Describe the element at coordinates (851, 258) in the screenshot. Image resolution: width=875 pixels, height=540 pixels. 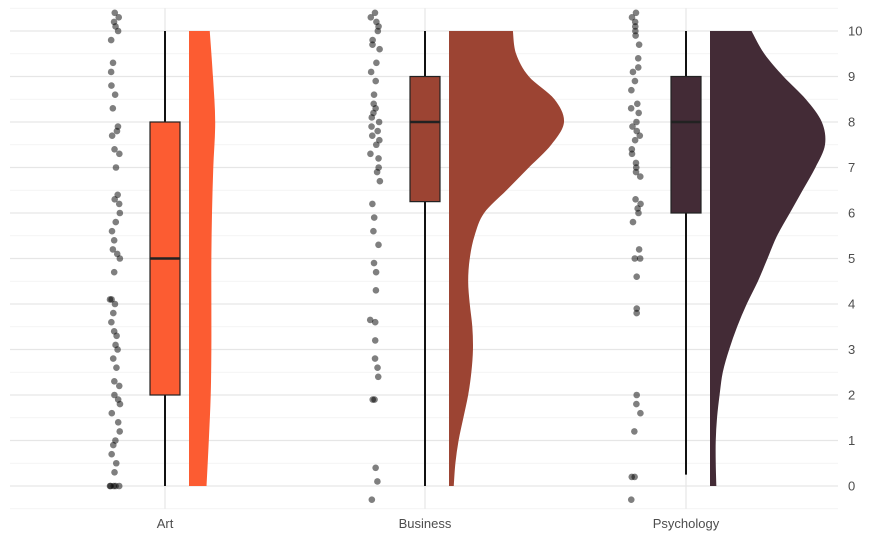
I see `y-tick-label: 5` at that location.